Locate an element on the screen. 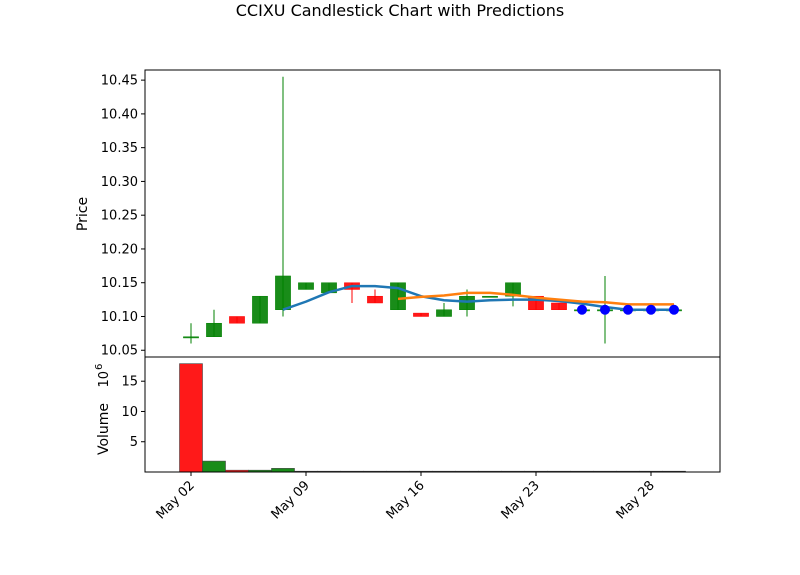 This screenshot has width=800, height=575. price-ytick-label: 10.05 is located at coordinates (119, 351).